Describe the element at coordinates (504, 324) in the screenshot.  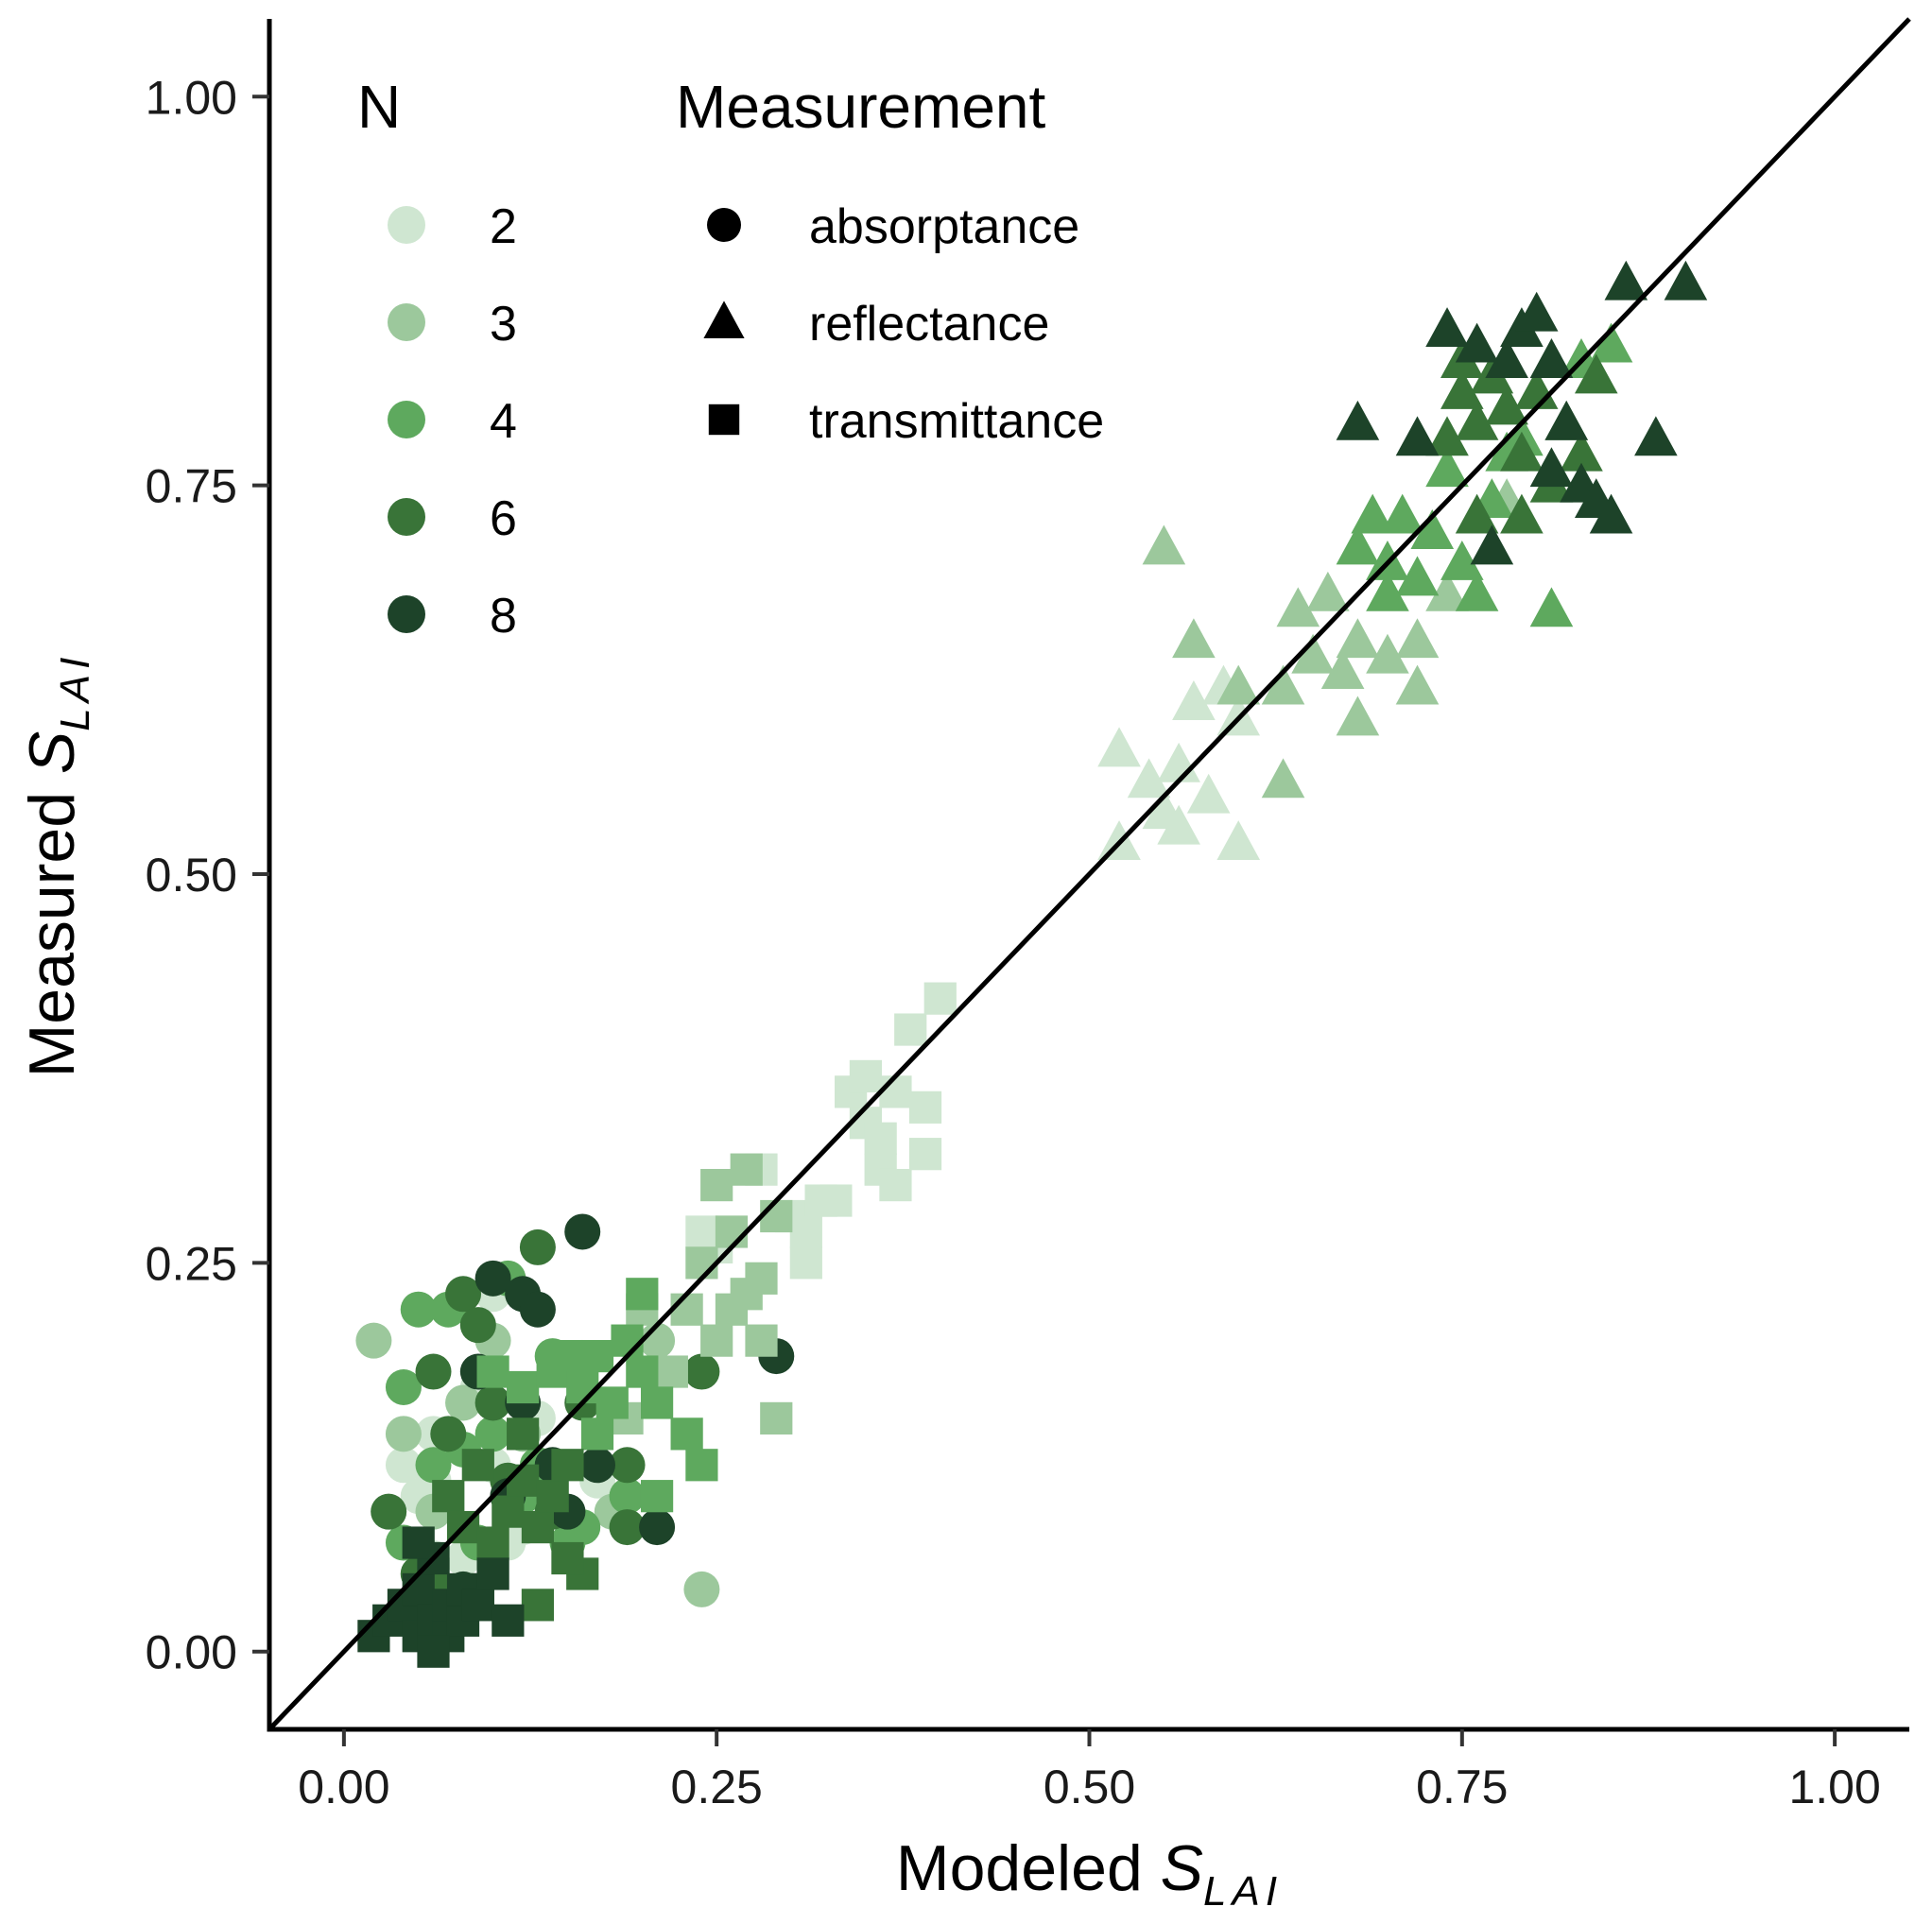
I see `legend-color-label: 3` at that location.